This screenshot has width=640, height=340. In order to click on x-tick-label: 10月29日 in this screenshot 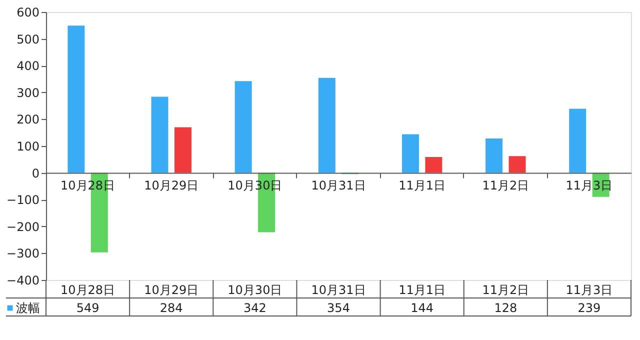, I will do `click(171, 185)`.